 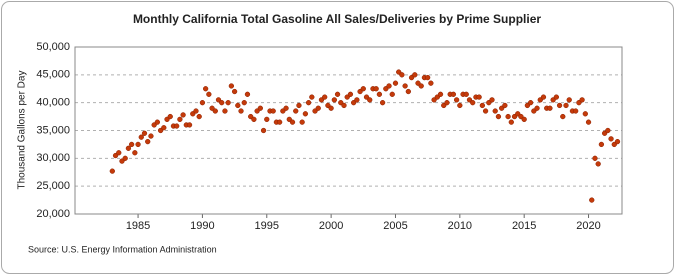 I want to click on x-tick-label: 1995, so click(x=267, y=226).